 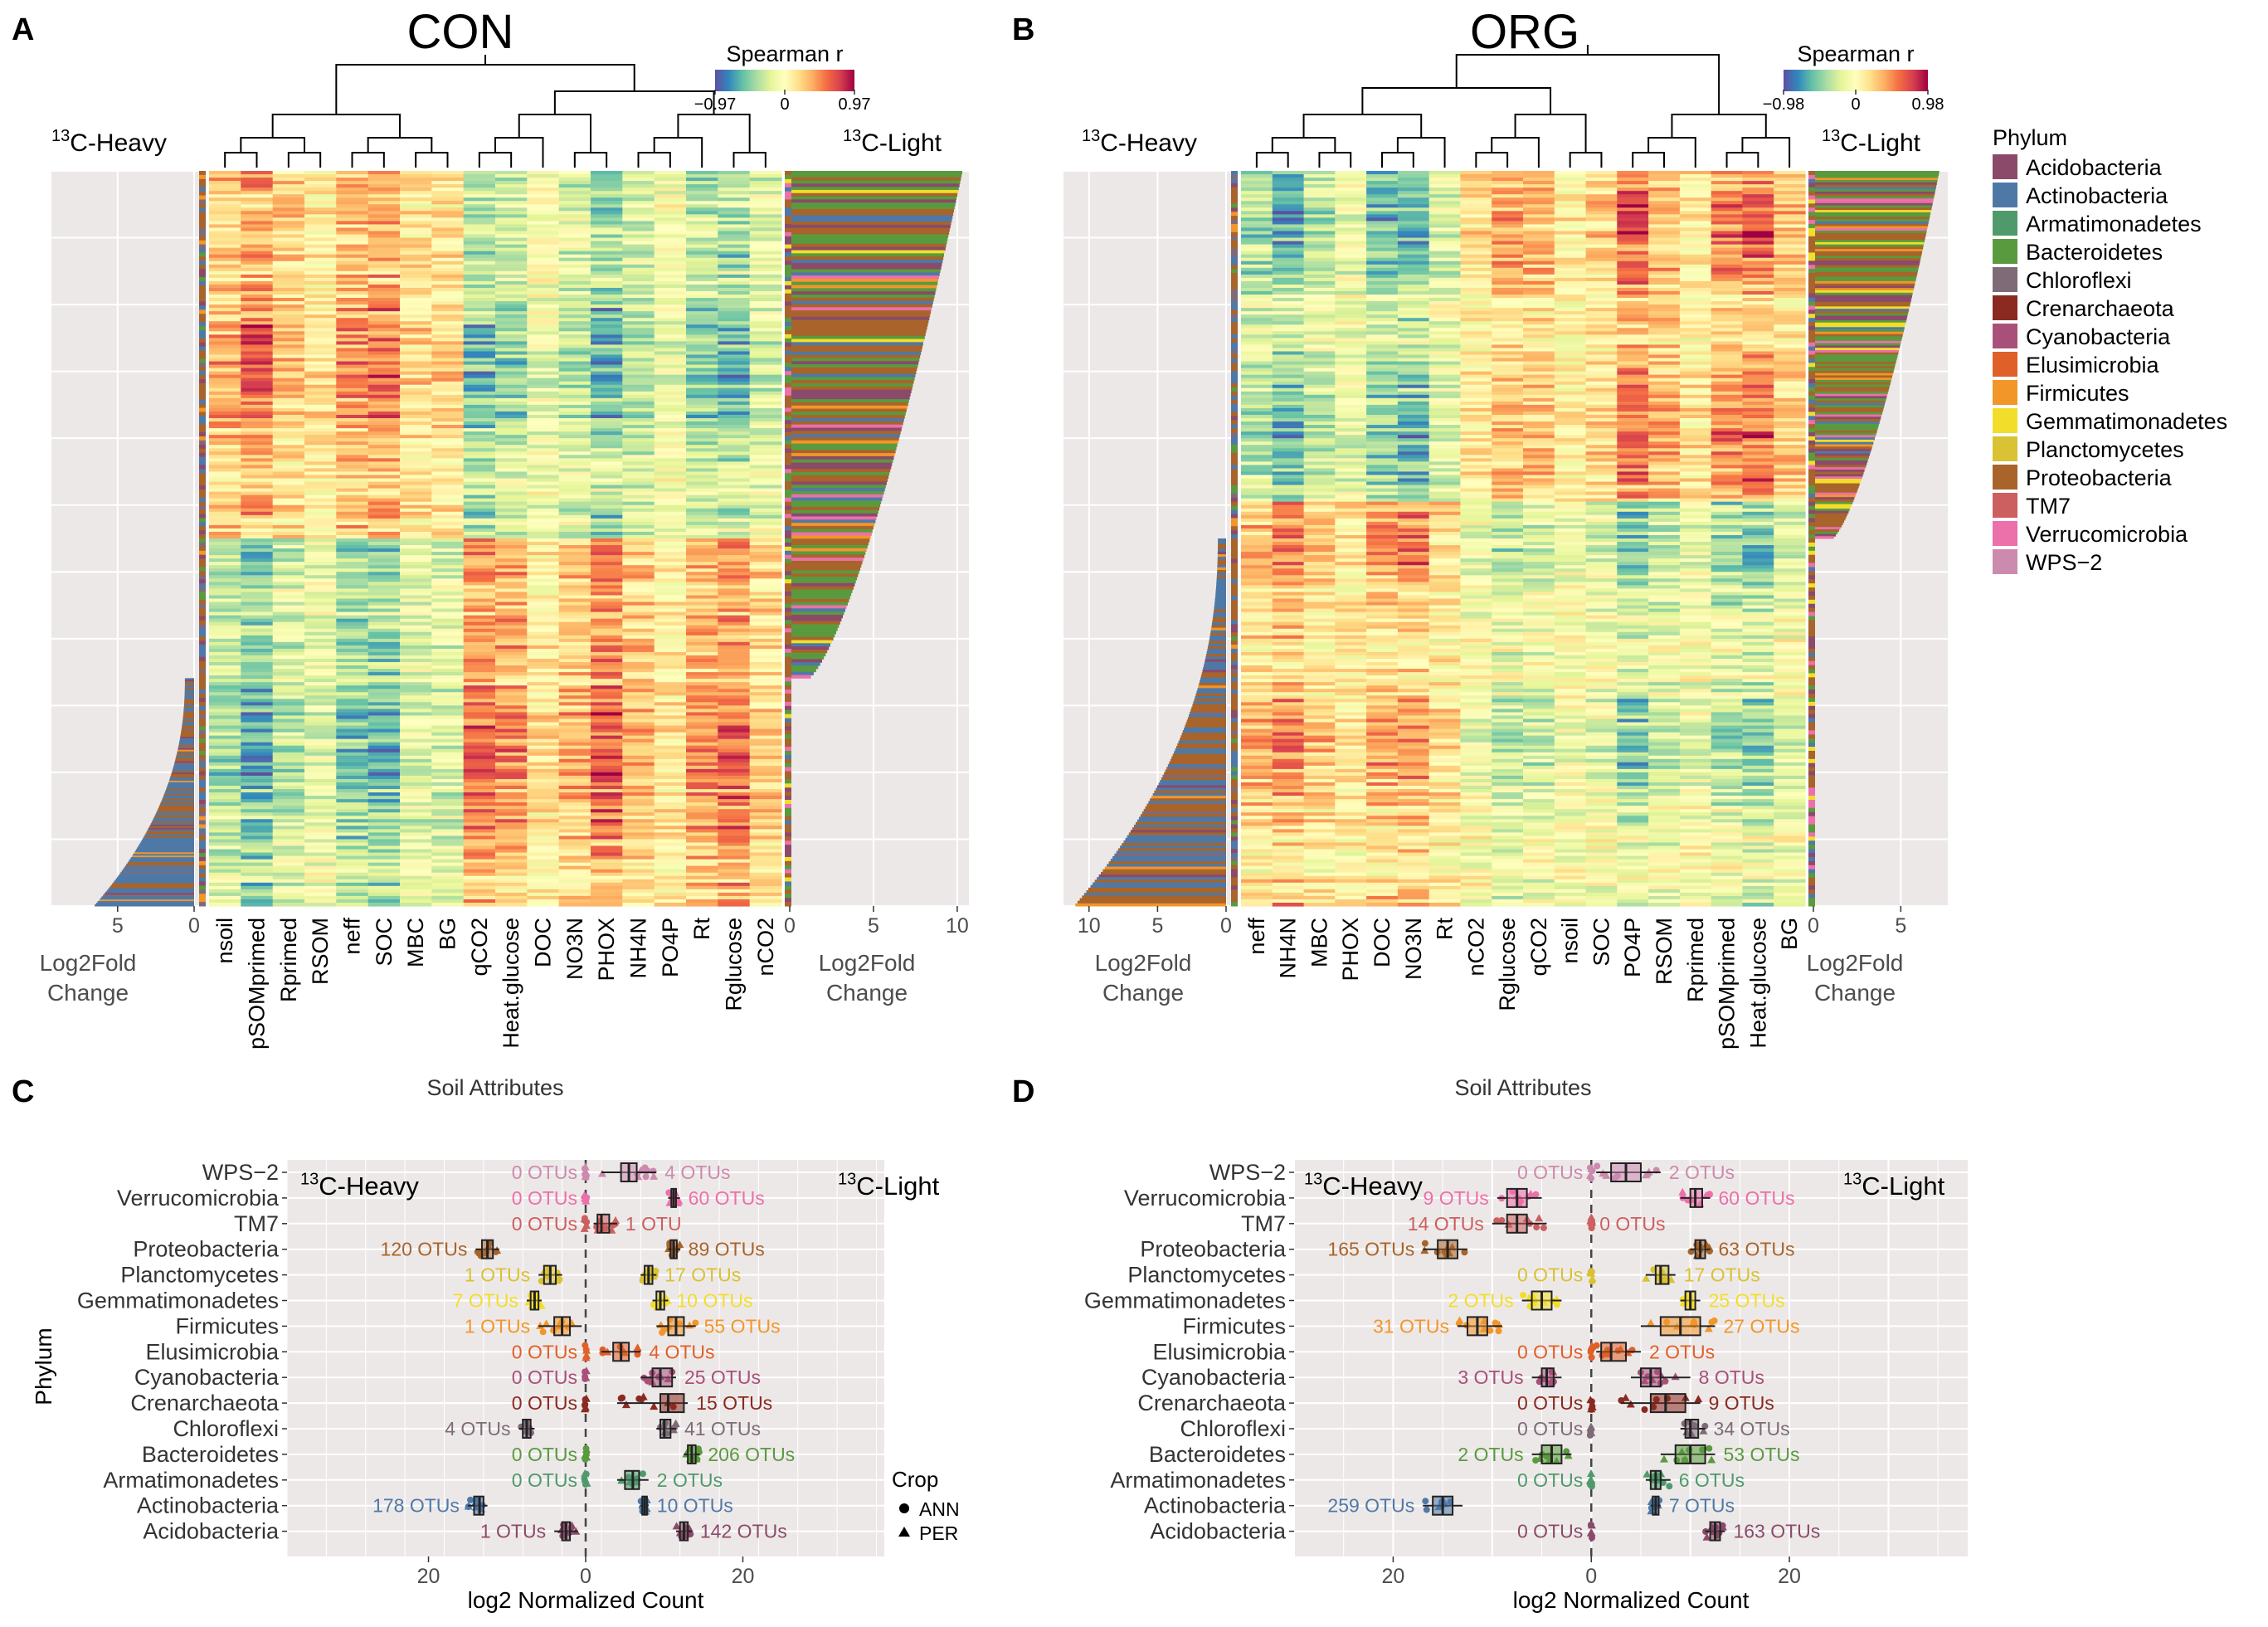 What do you see at coordinates (448, 934) in the screenshot?
I see `column-label-BG: BG` at bounding box center [448, 934].